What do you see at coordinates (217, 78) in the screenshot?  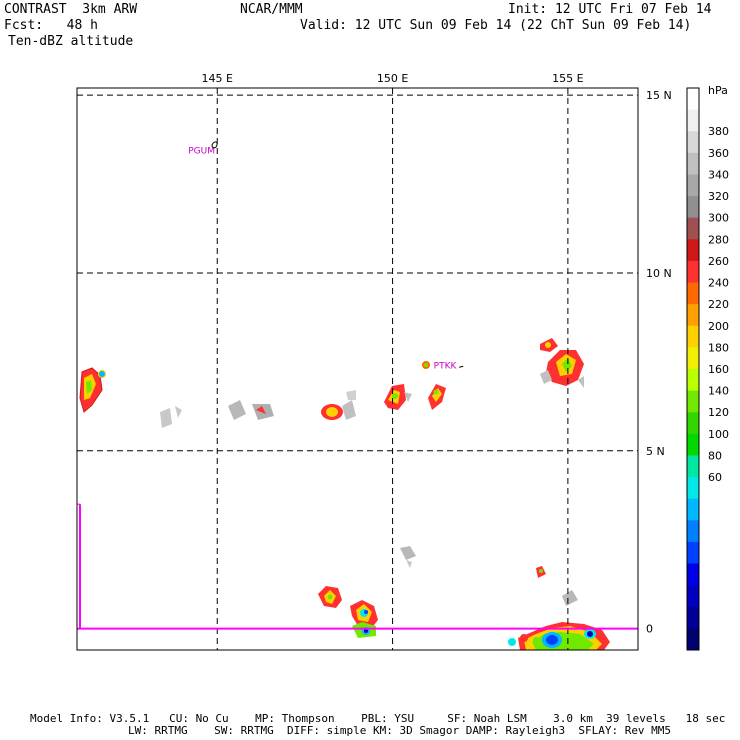 I see `longitude-label: 145 E` at bounding box center [217, 78].